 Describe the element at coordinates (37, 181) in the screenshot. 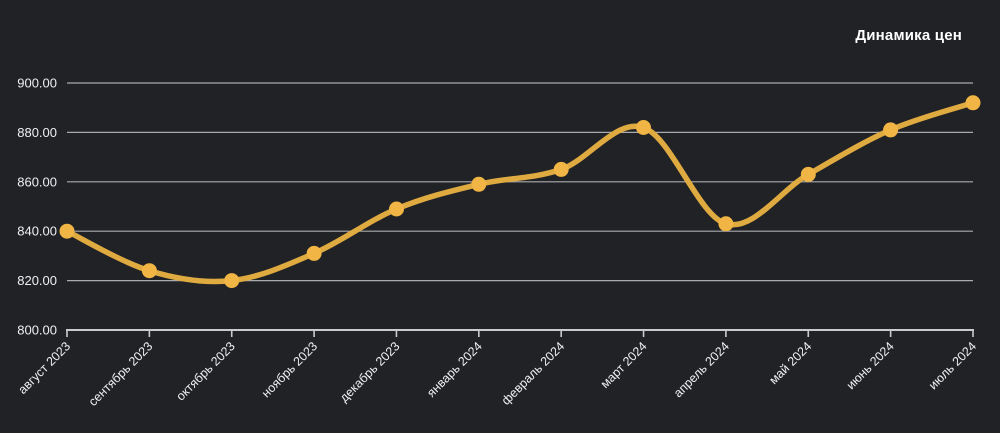

I see `y-axis-label: 860.00` at that location.